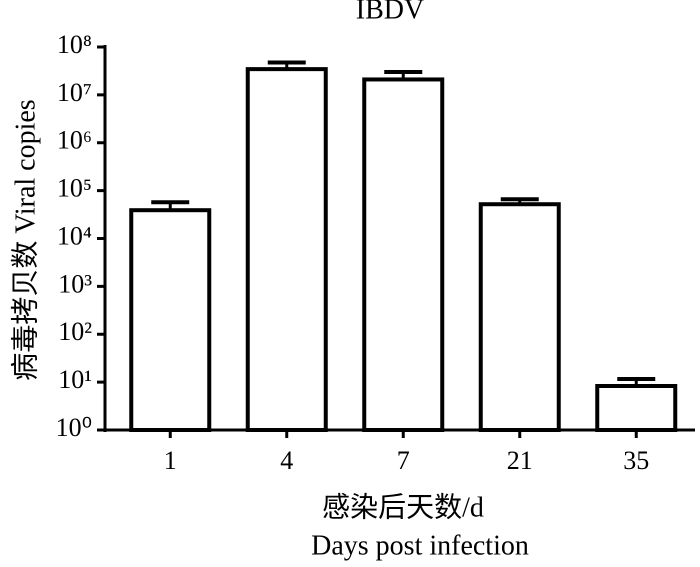  I want to click on x-tick-label: 7, so click(403, 460).